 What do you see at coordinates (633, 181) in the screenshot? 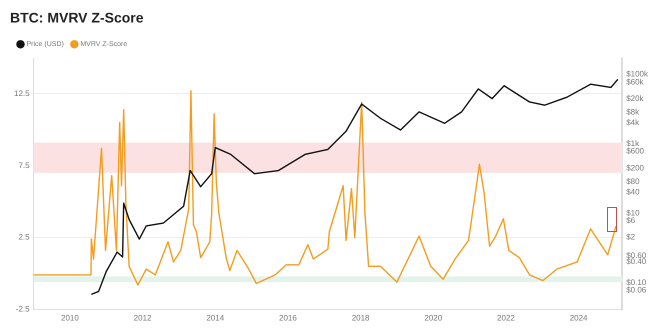
I see `y2-tick-label: $80` at bounding box center [633, 181].